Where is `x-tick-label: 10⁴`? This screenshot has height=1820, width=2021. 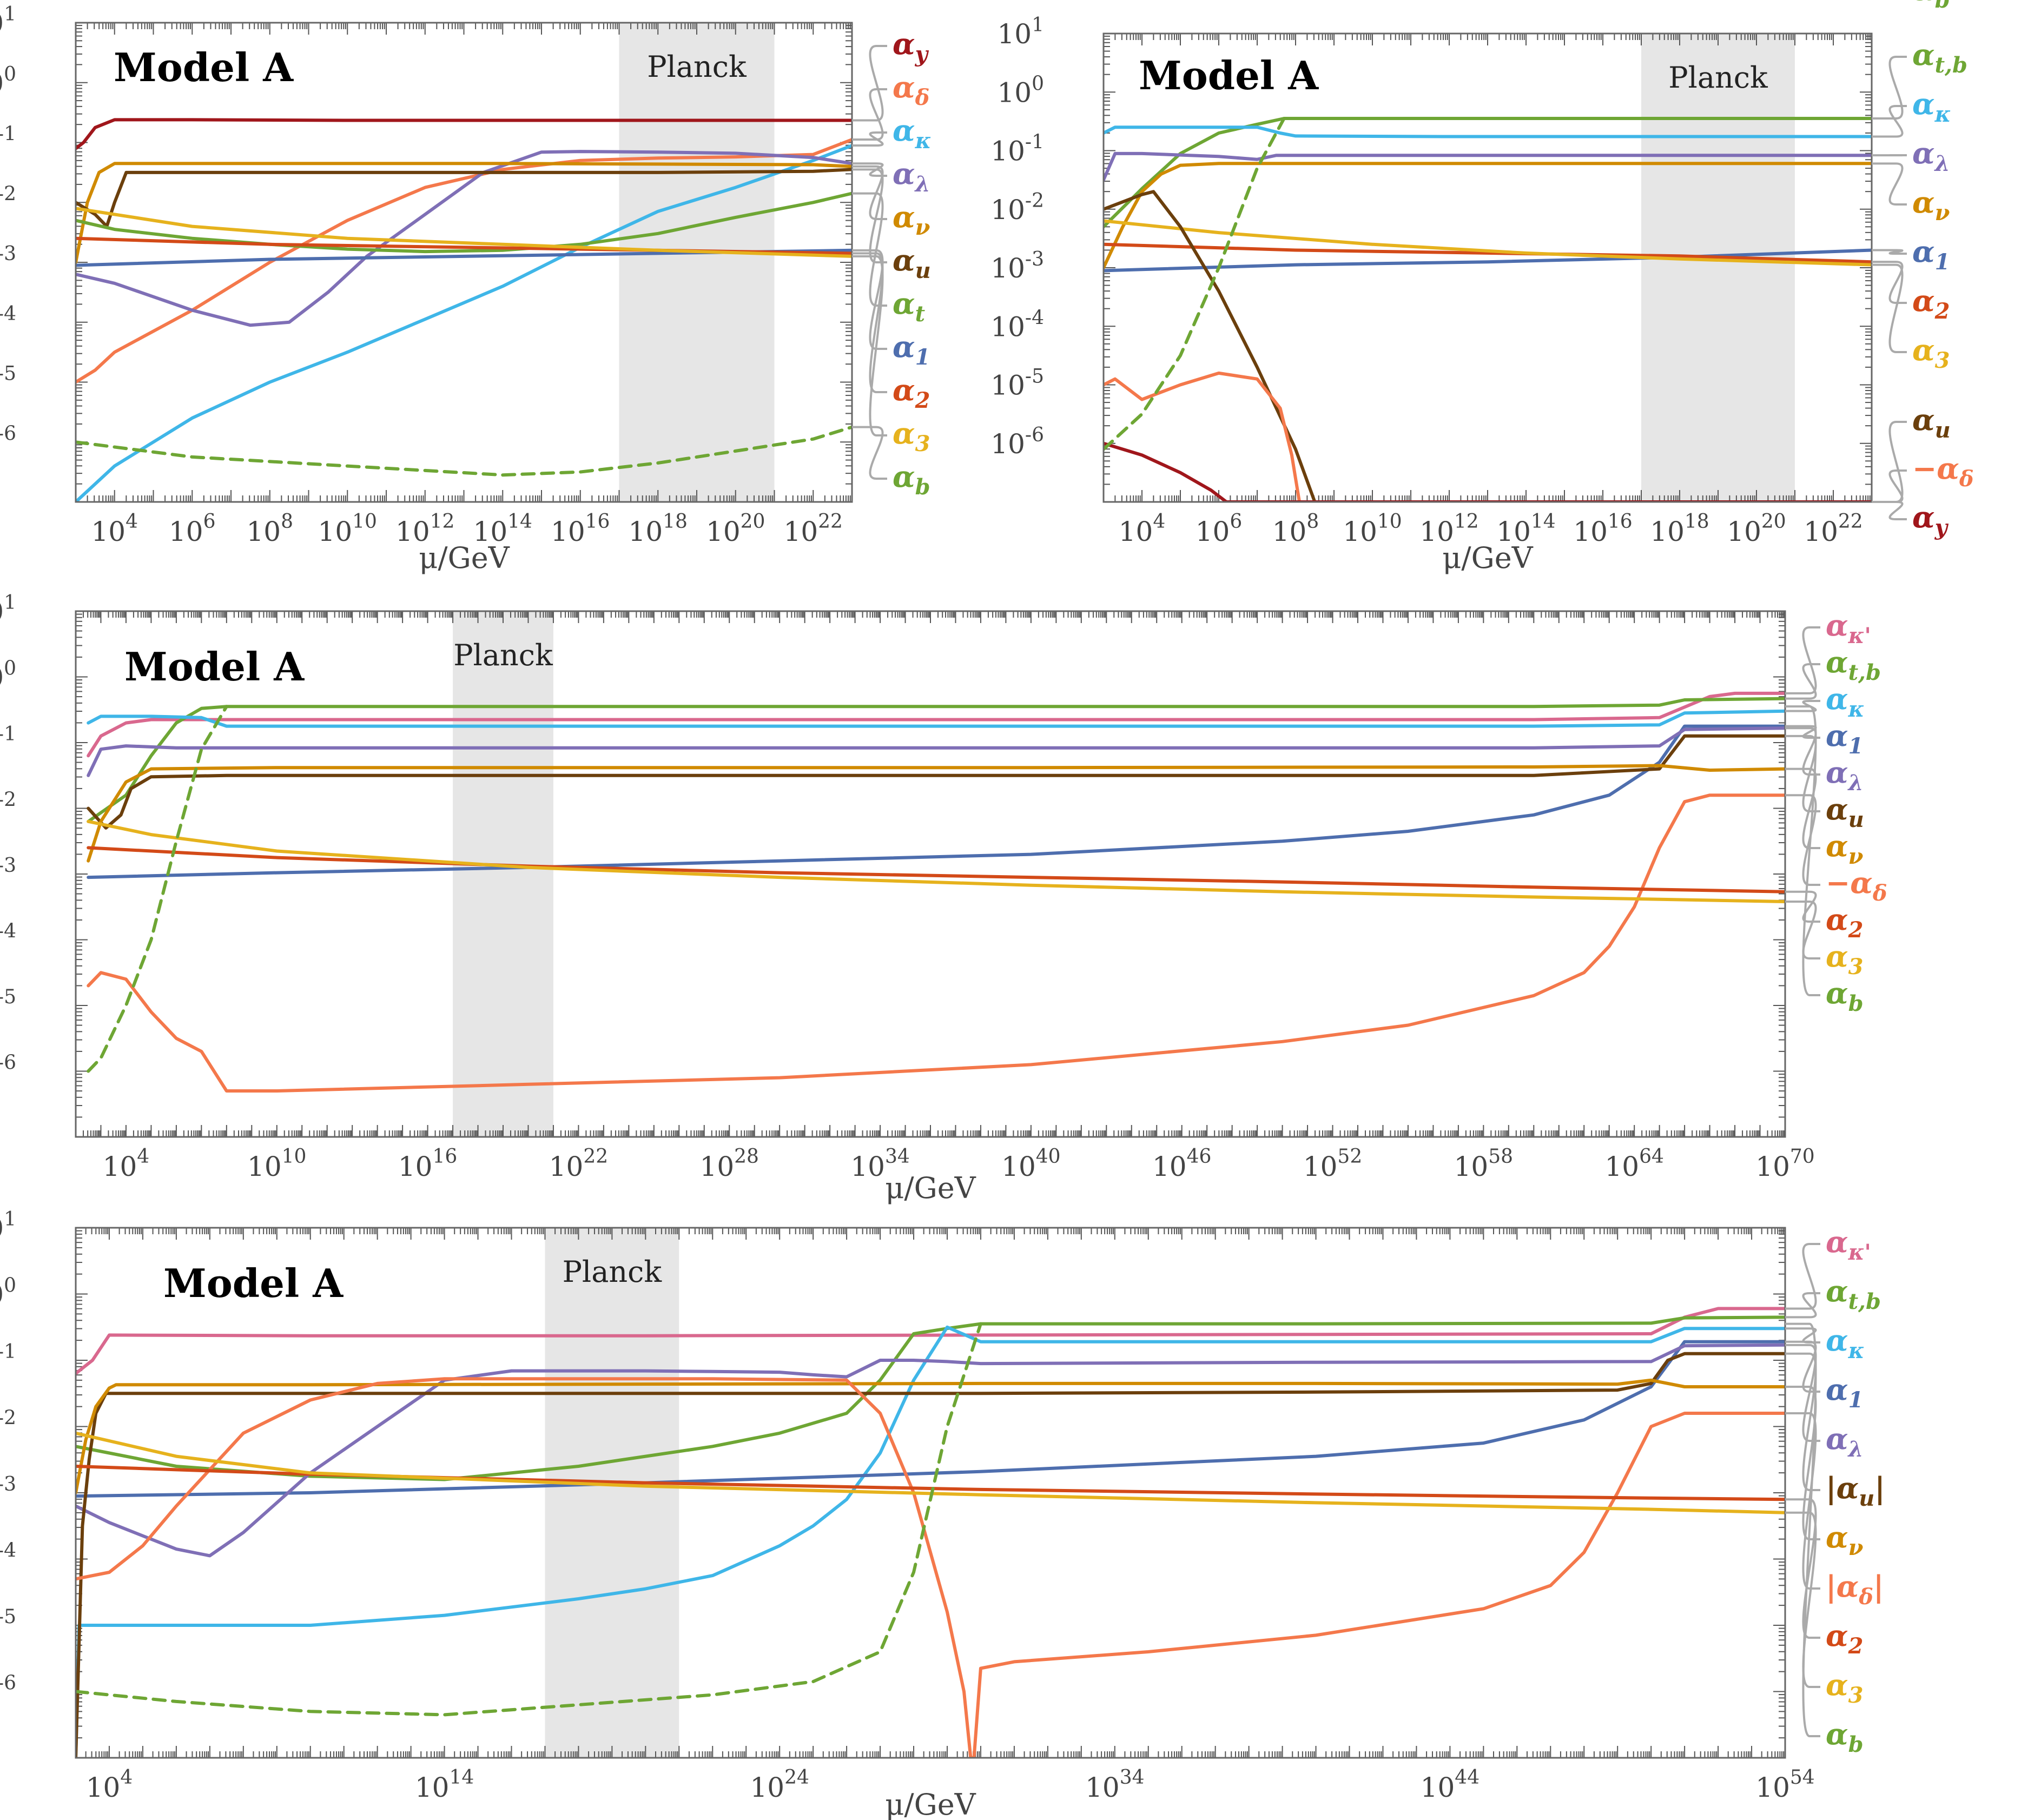 x-tick-label: 10⁴ is located at coordinates (114, 529).